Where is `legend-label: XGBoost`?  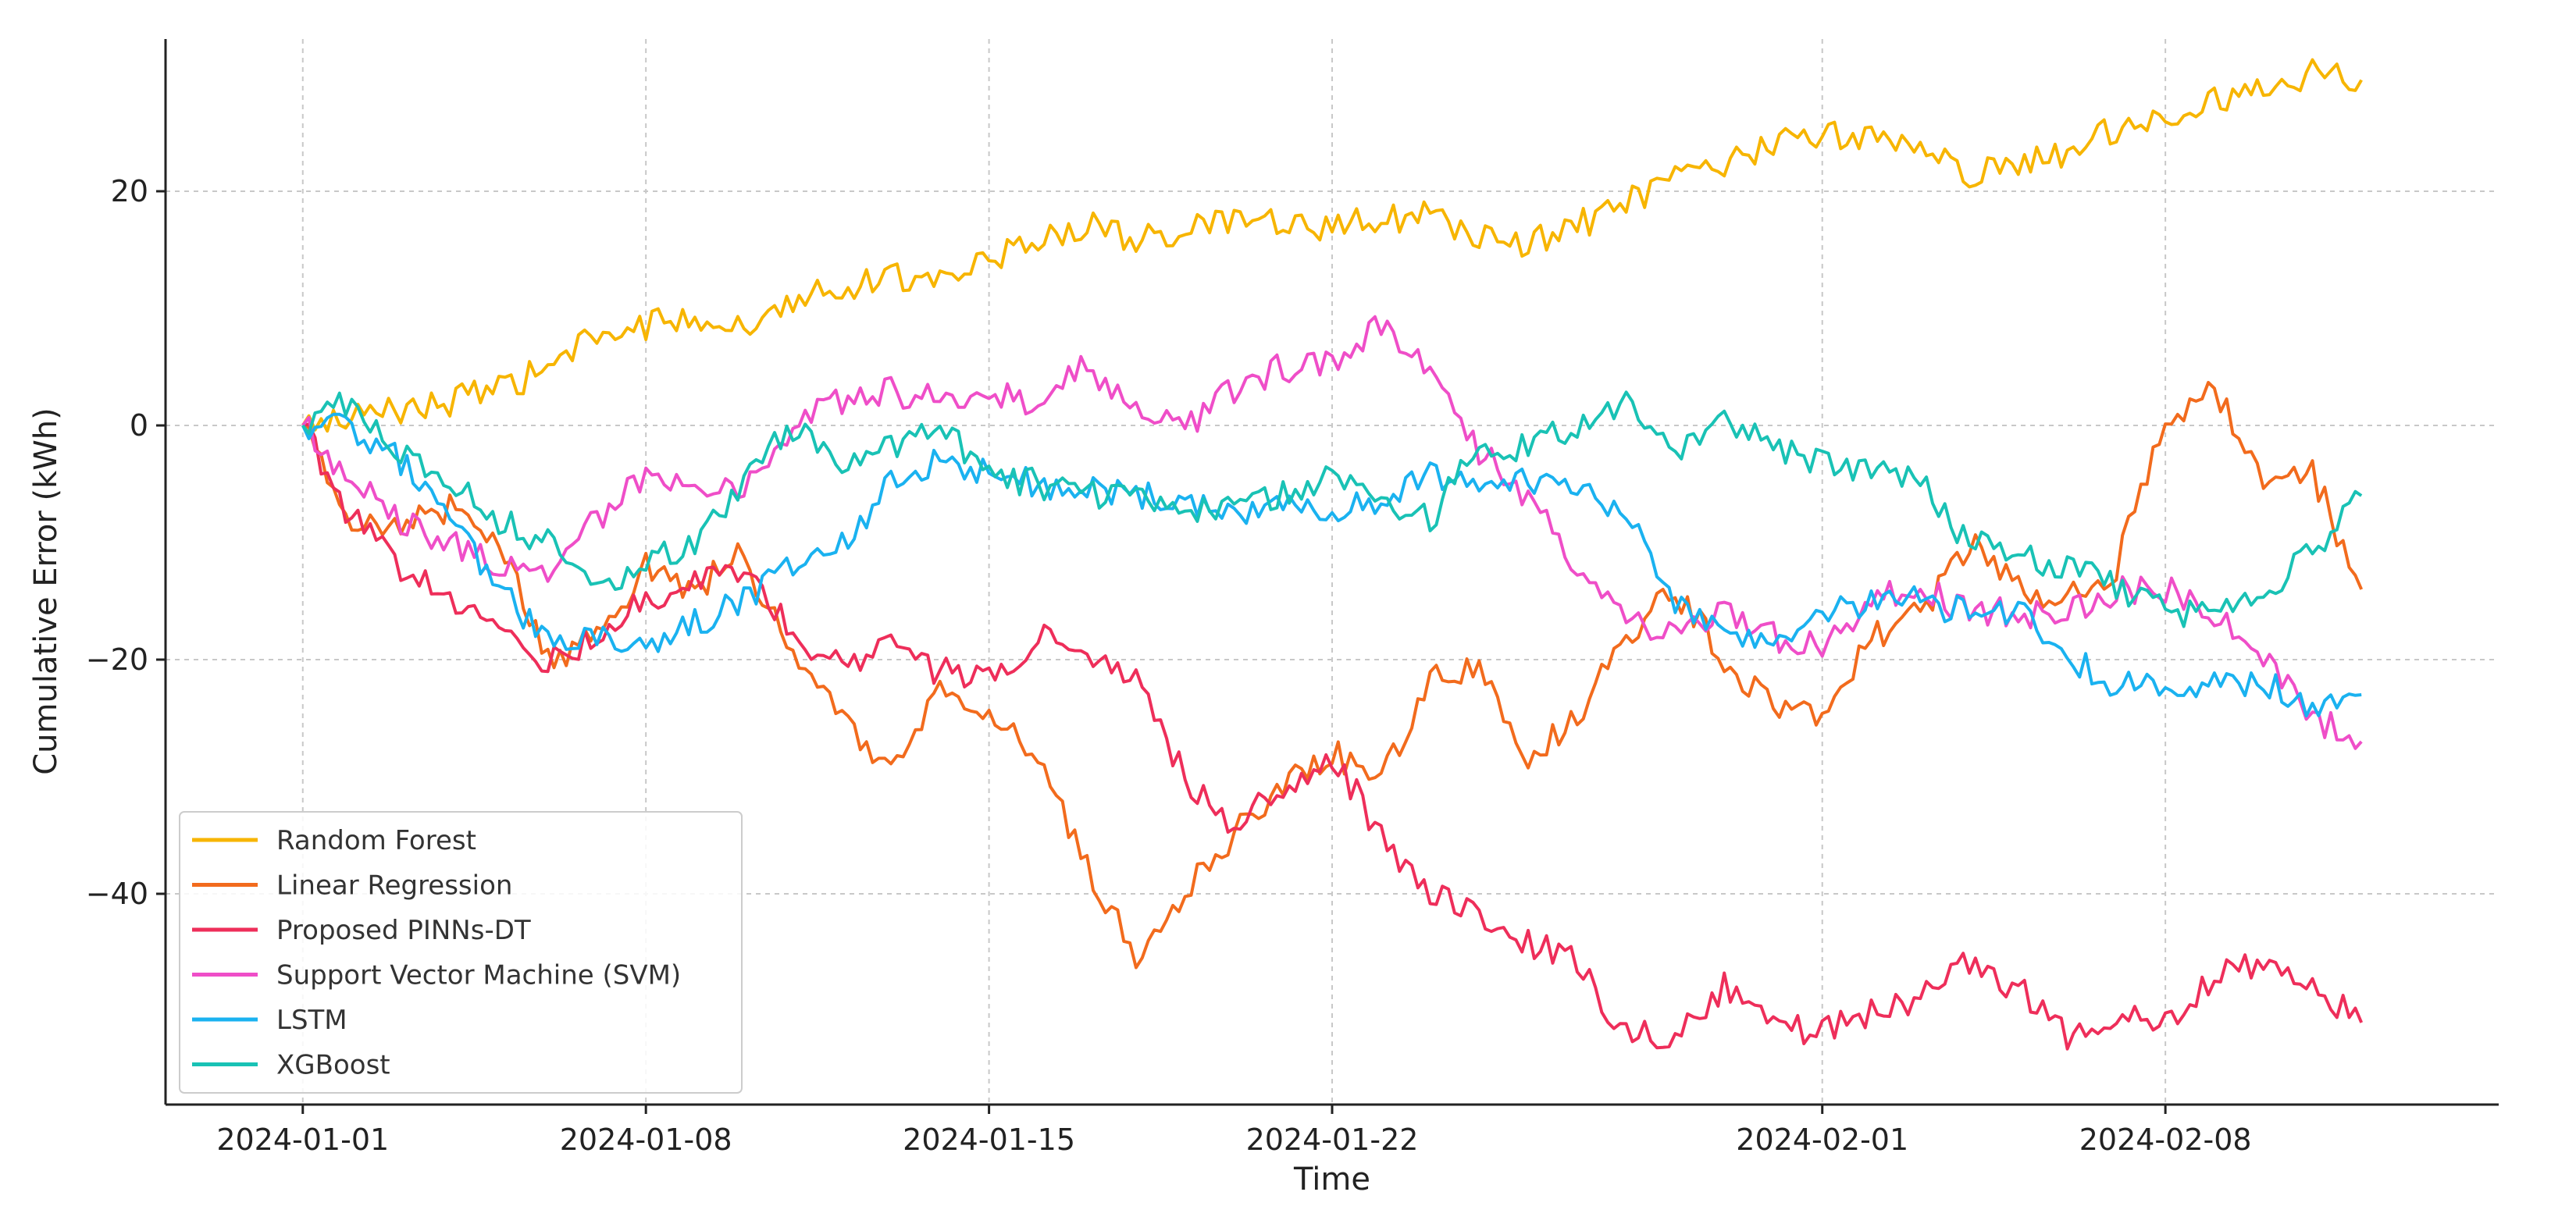
legend-label: XGBoost is located at coordinates (333, 1065).